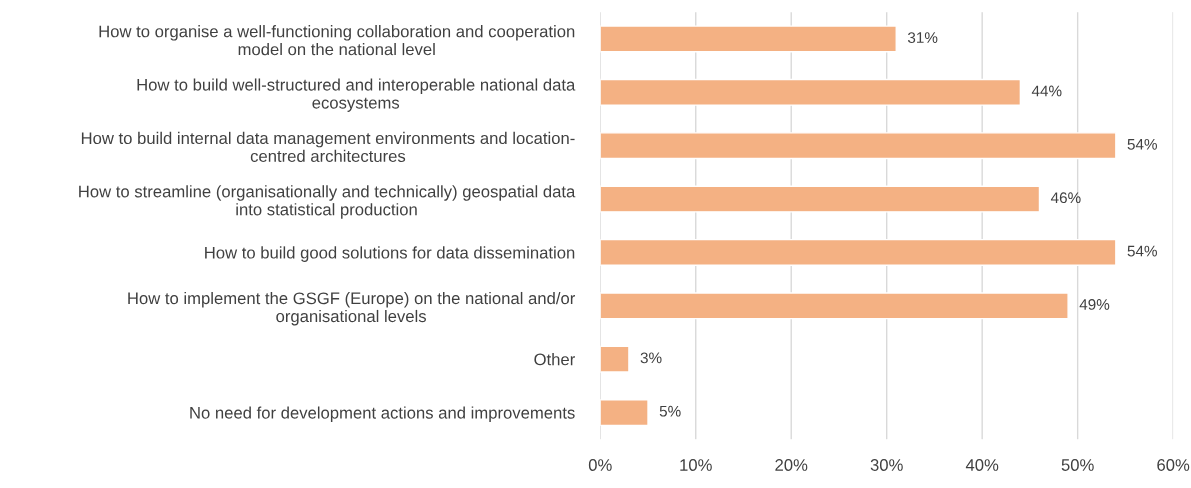 This screenshot has height=488, width=1191. I want to click on y-tick-label: How to organise a well-functioning collaboration and cooperation model on the national level, so click(337, 40).